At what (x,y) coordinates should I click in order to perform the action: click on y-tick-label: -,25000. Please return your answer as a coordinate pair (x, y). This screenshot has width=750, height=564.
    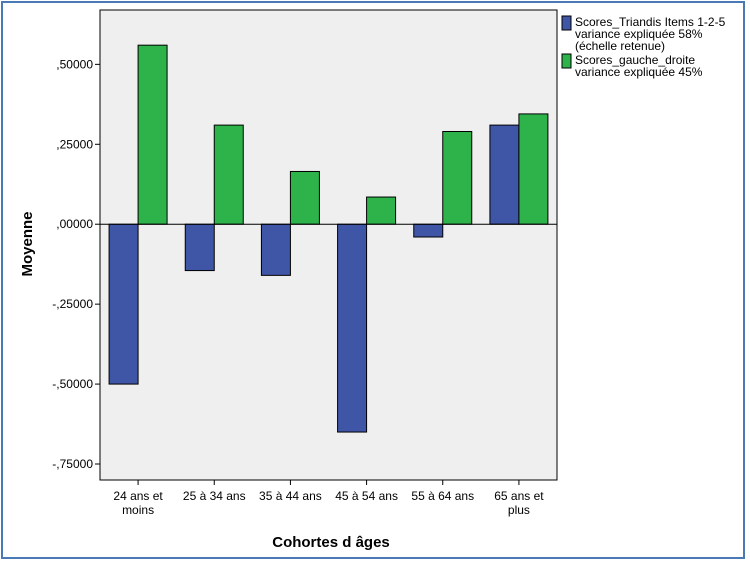
    Looking at the image, I should click on (72, 304).